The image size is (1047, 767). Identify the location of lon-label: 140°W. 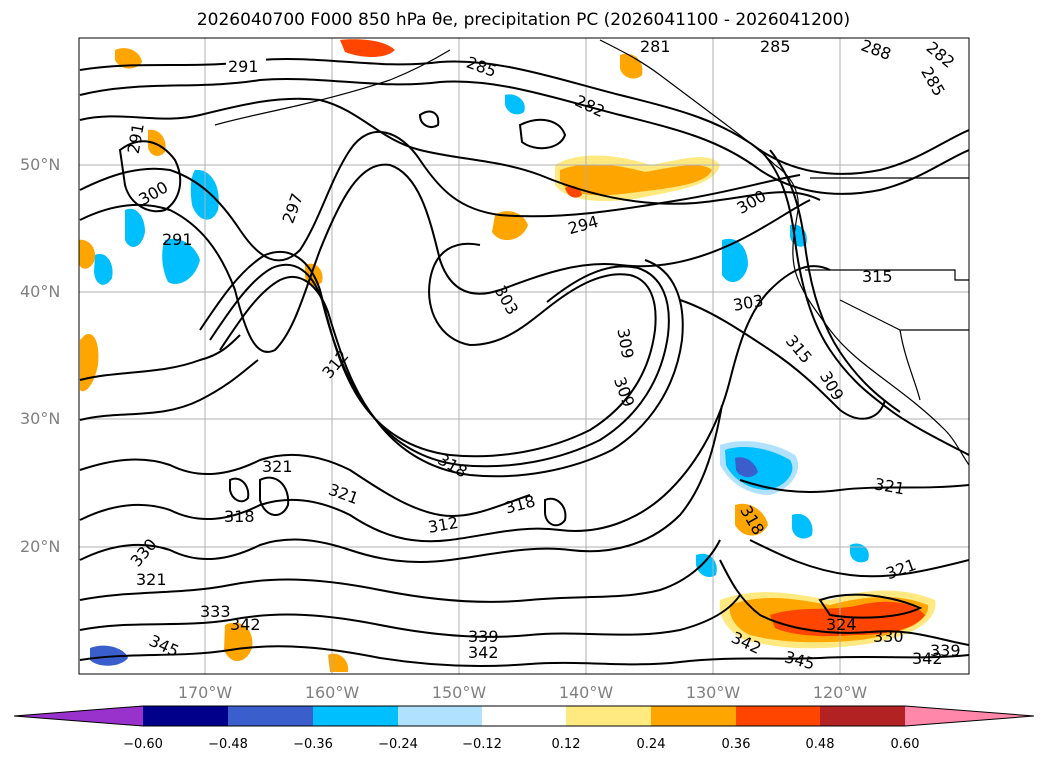
(586, 692).